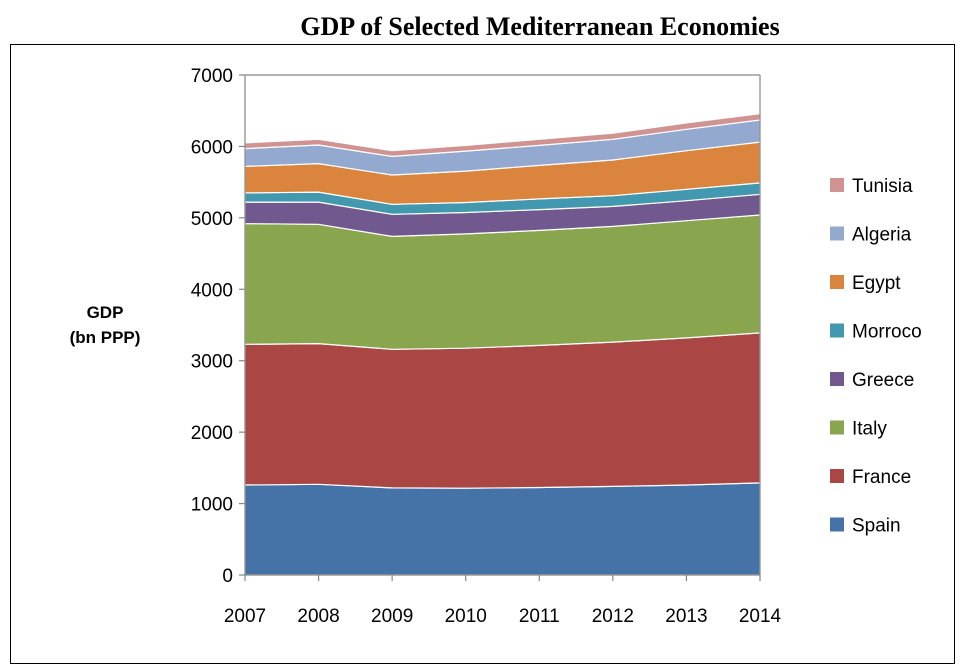 This screenshot has width=960, height=664. Describe the element at coordinates (876, 526) in the screenshot. I see `legend-label-spain: Spain` at that location.